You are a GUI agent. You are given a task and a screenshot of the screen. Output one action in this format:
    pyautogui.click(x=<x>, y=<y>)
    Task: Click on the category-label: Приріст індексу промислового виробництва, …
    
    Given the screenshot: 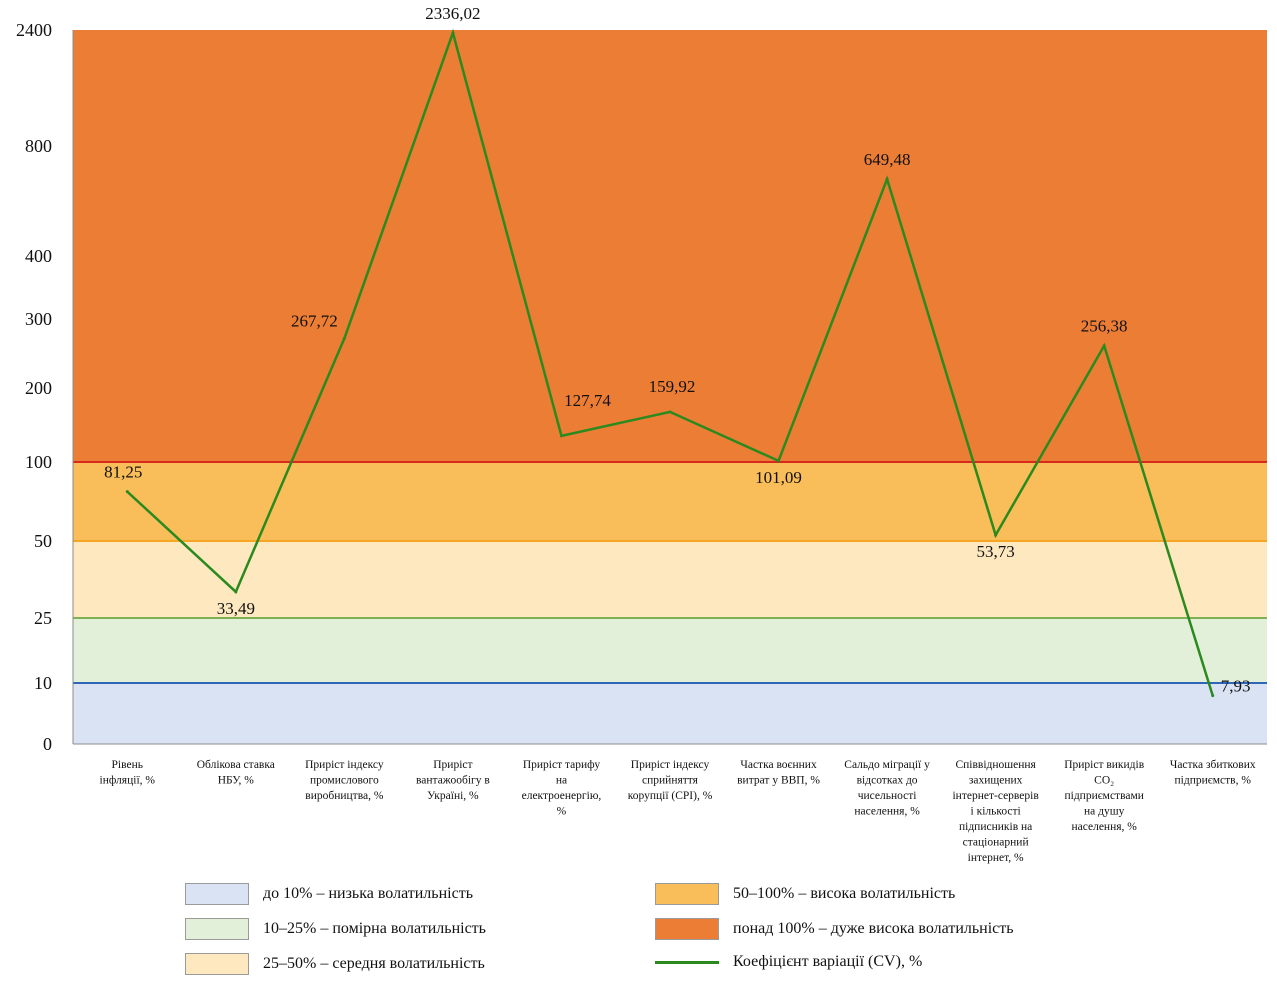 What is the action you would take?
    pyautogui.click(x=344, y=780)
    